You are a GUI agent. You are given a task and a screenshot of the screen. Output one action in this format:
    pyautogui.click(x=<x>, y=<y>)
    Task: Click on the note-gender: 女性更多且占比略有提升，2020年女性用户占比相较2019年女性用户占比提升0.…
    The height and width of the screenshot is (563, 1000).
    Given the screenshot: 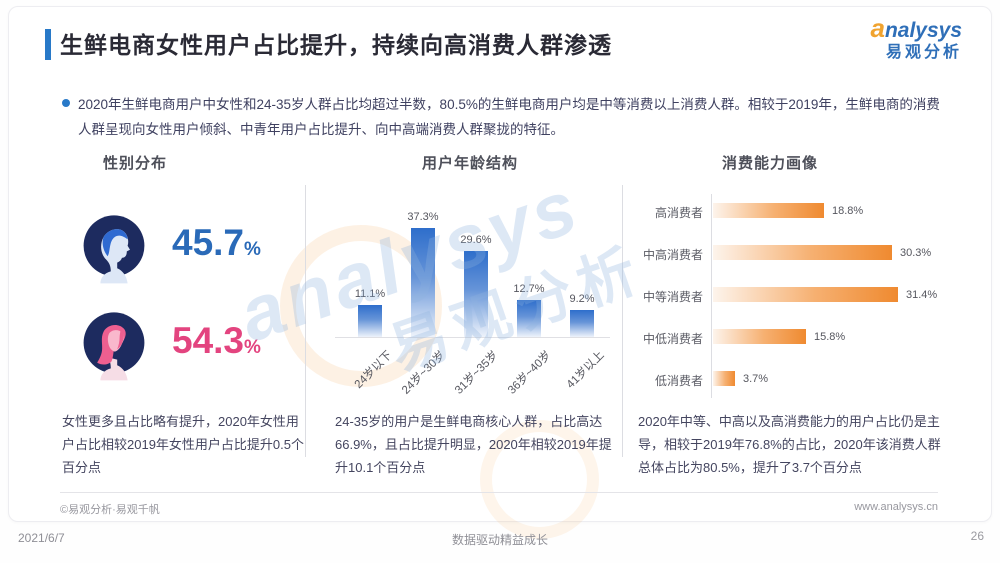 What is the action you would take?
    pyautogui.click(x=183, y=444)
    